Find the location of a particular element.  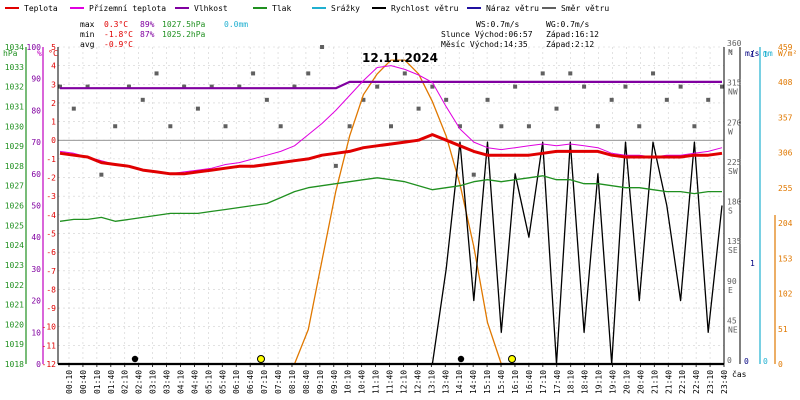

hpa-tick-label: 1019 is located at coordinates (14, 344).